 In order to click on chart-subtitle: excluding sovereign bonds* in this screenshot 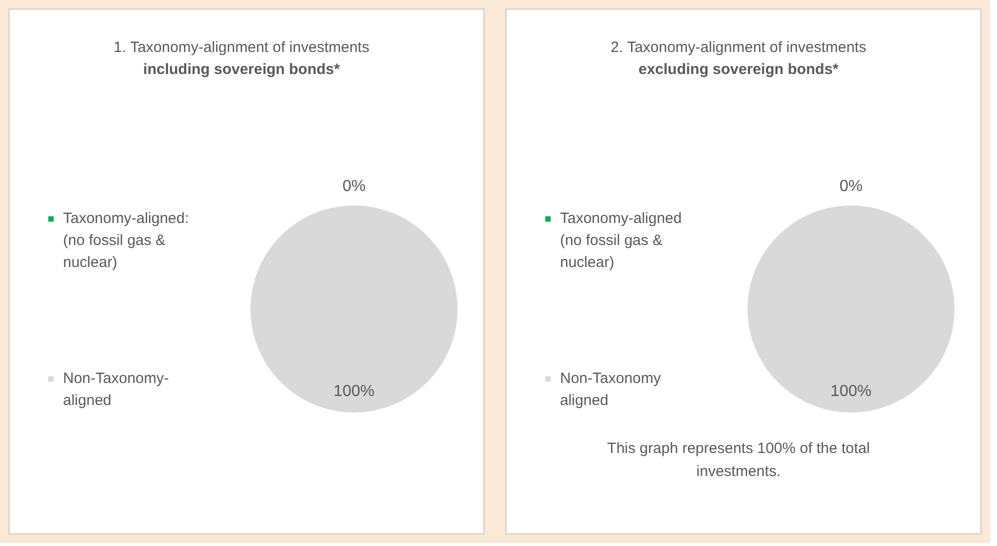, I will do `click(738, 69)`.